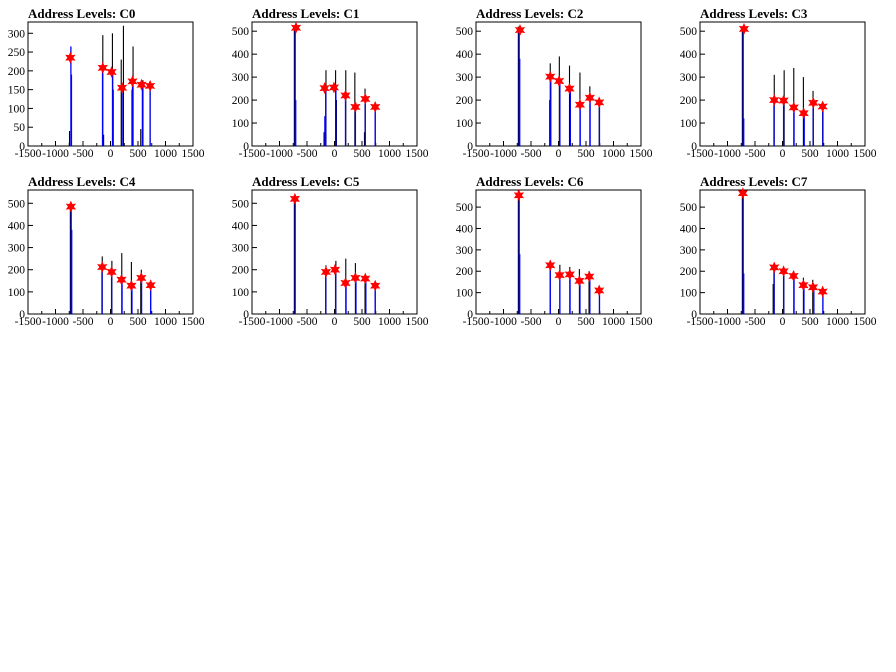  What do you see at coordinates (754, 181) in the screenshot?
I see `chart-title: Address Levels: C7` at bounding box center [754, 181].